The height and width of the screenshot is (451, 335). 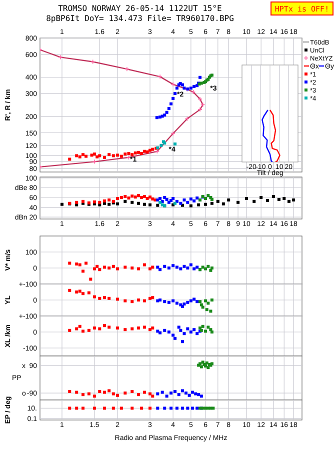 What do you see at coordinates (140, 8) in the screenshot?
I see `chart-title: TROMSO NORWAY 26-05-14 1122UT 15°E` at bounding box center [140, 8].